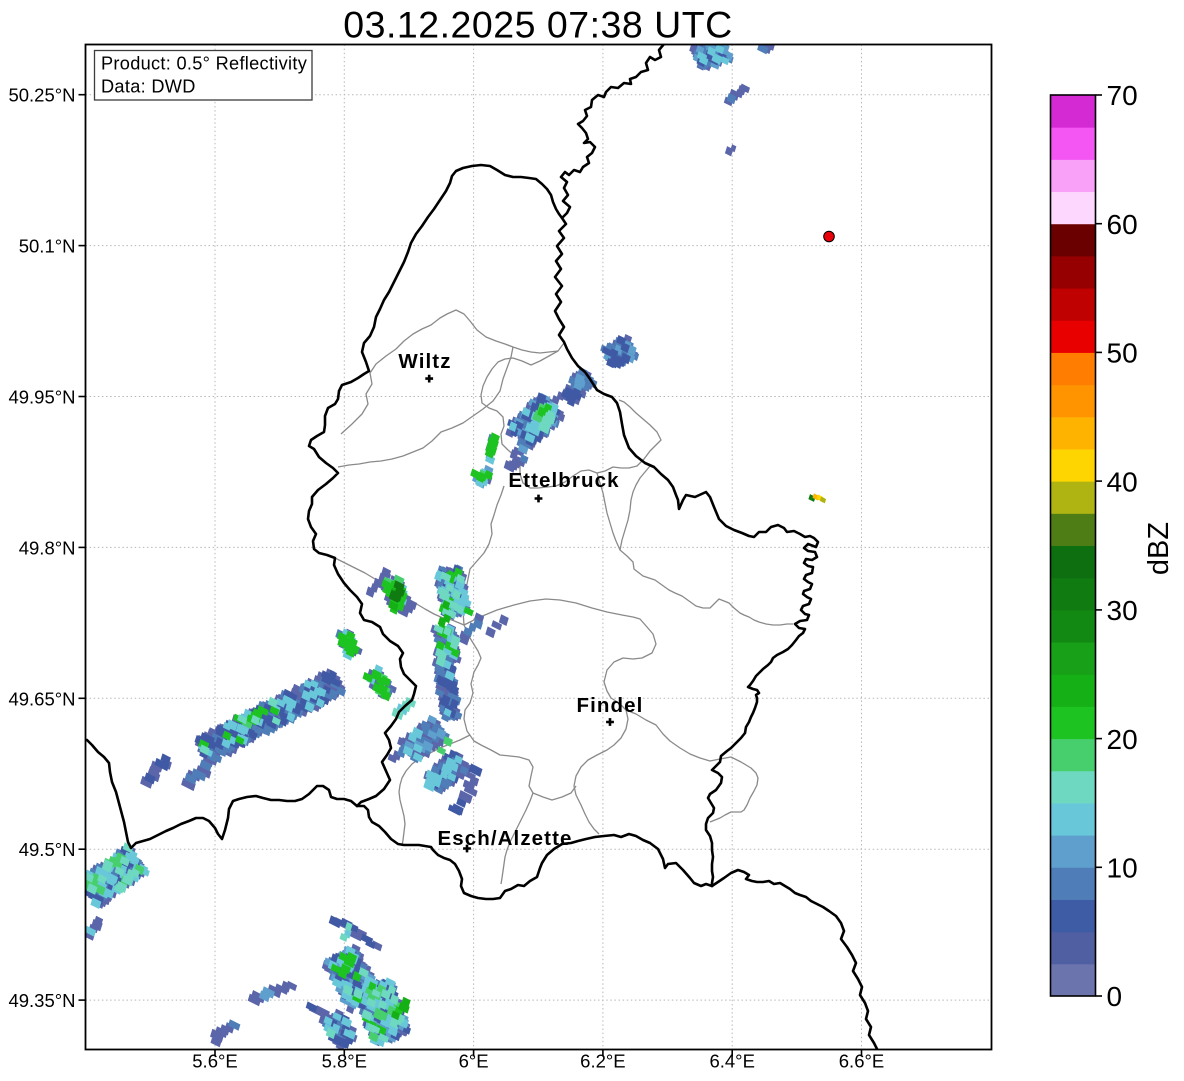 The height and width of the screenshot is (1081, 1184). What do you see at coordinates (204, 64) in the screenshot?
I see `svg-text: Product: 0.5° Reflectivity` at bounding box center [204, 64].